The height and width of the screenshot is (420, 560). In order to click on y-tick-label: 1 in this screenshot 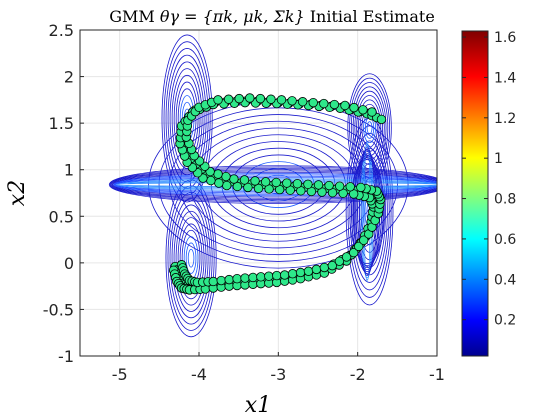, I will do `click(69, 170)`.